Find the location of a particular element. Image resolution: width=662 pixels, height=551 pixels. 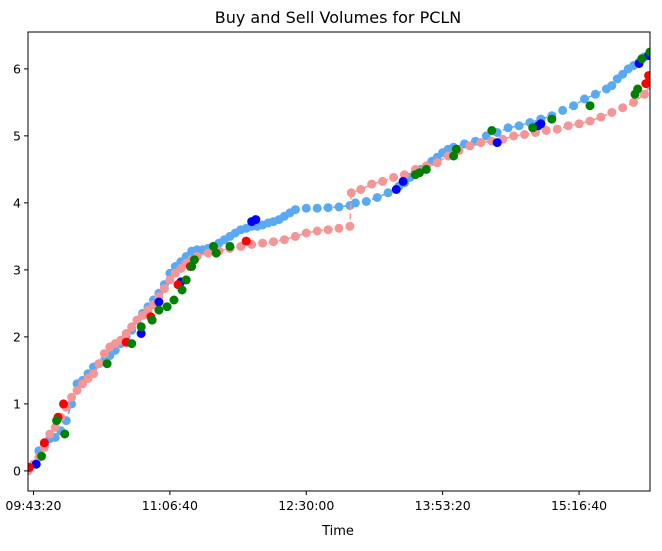

x-tick-label: 15:16:40 is located at coordinates (579, 505).